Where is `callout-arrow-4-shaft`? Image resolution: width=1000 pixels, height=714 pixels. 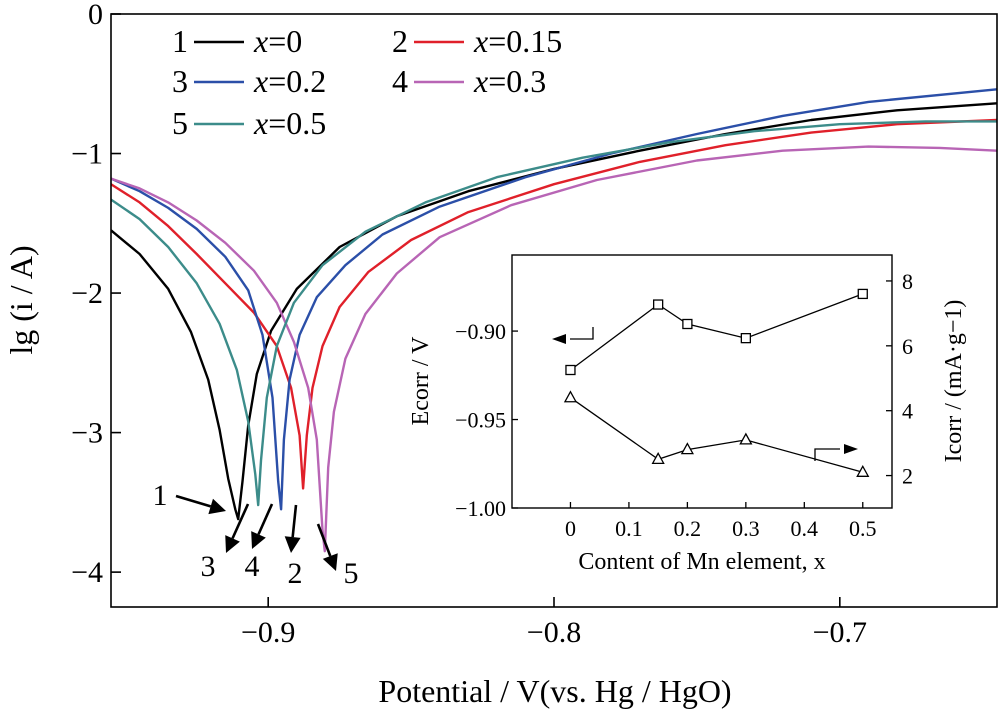
callout-arrow-4-shaft is located at coordinates (265, 519).